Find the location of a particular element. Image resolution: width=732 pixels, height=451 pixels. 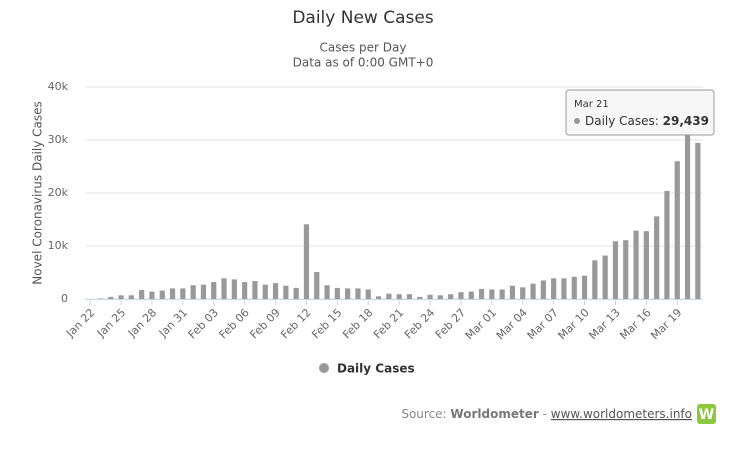

x-tick-label: Jan 28 is located at coordinates (142, 323).